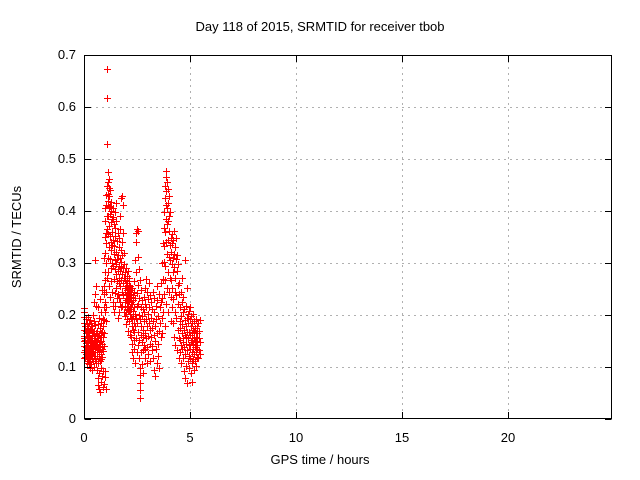 This screenshot has height=480, width=640. What do you see at coordinates (67, 54) in the screenshot?
I see `y-tick-label: 0.7` at bounding box center [67, 54].